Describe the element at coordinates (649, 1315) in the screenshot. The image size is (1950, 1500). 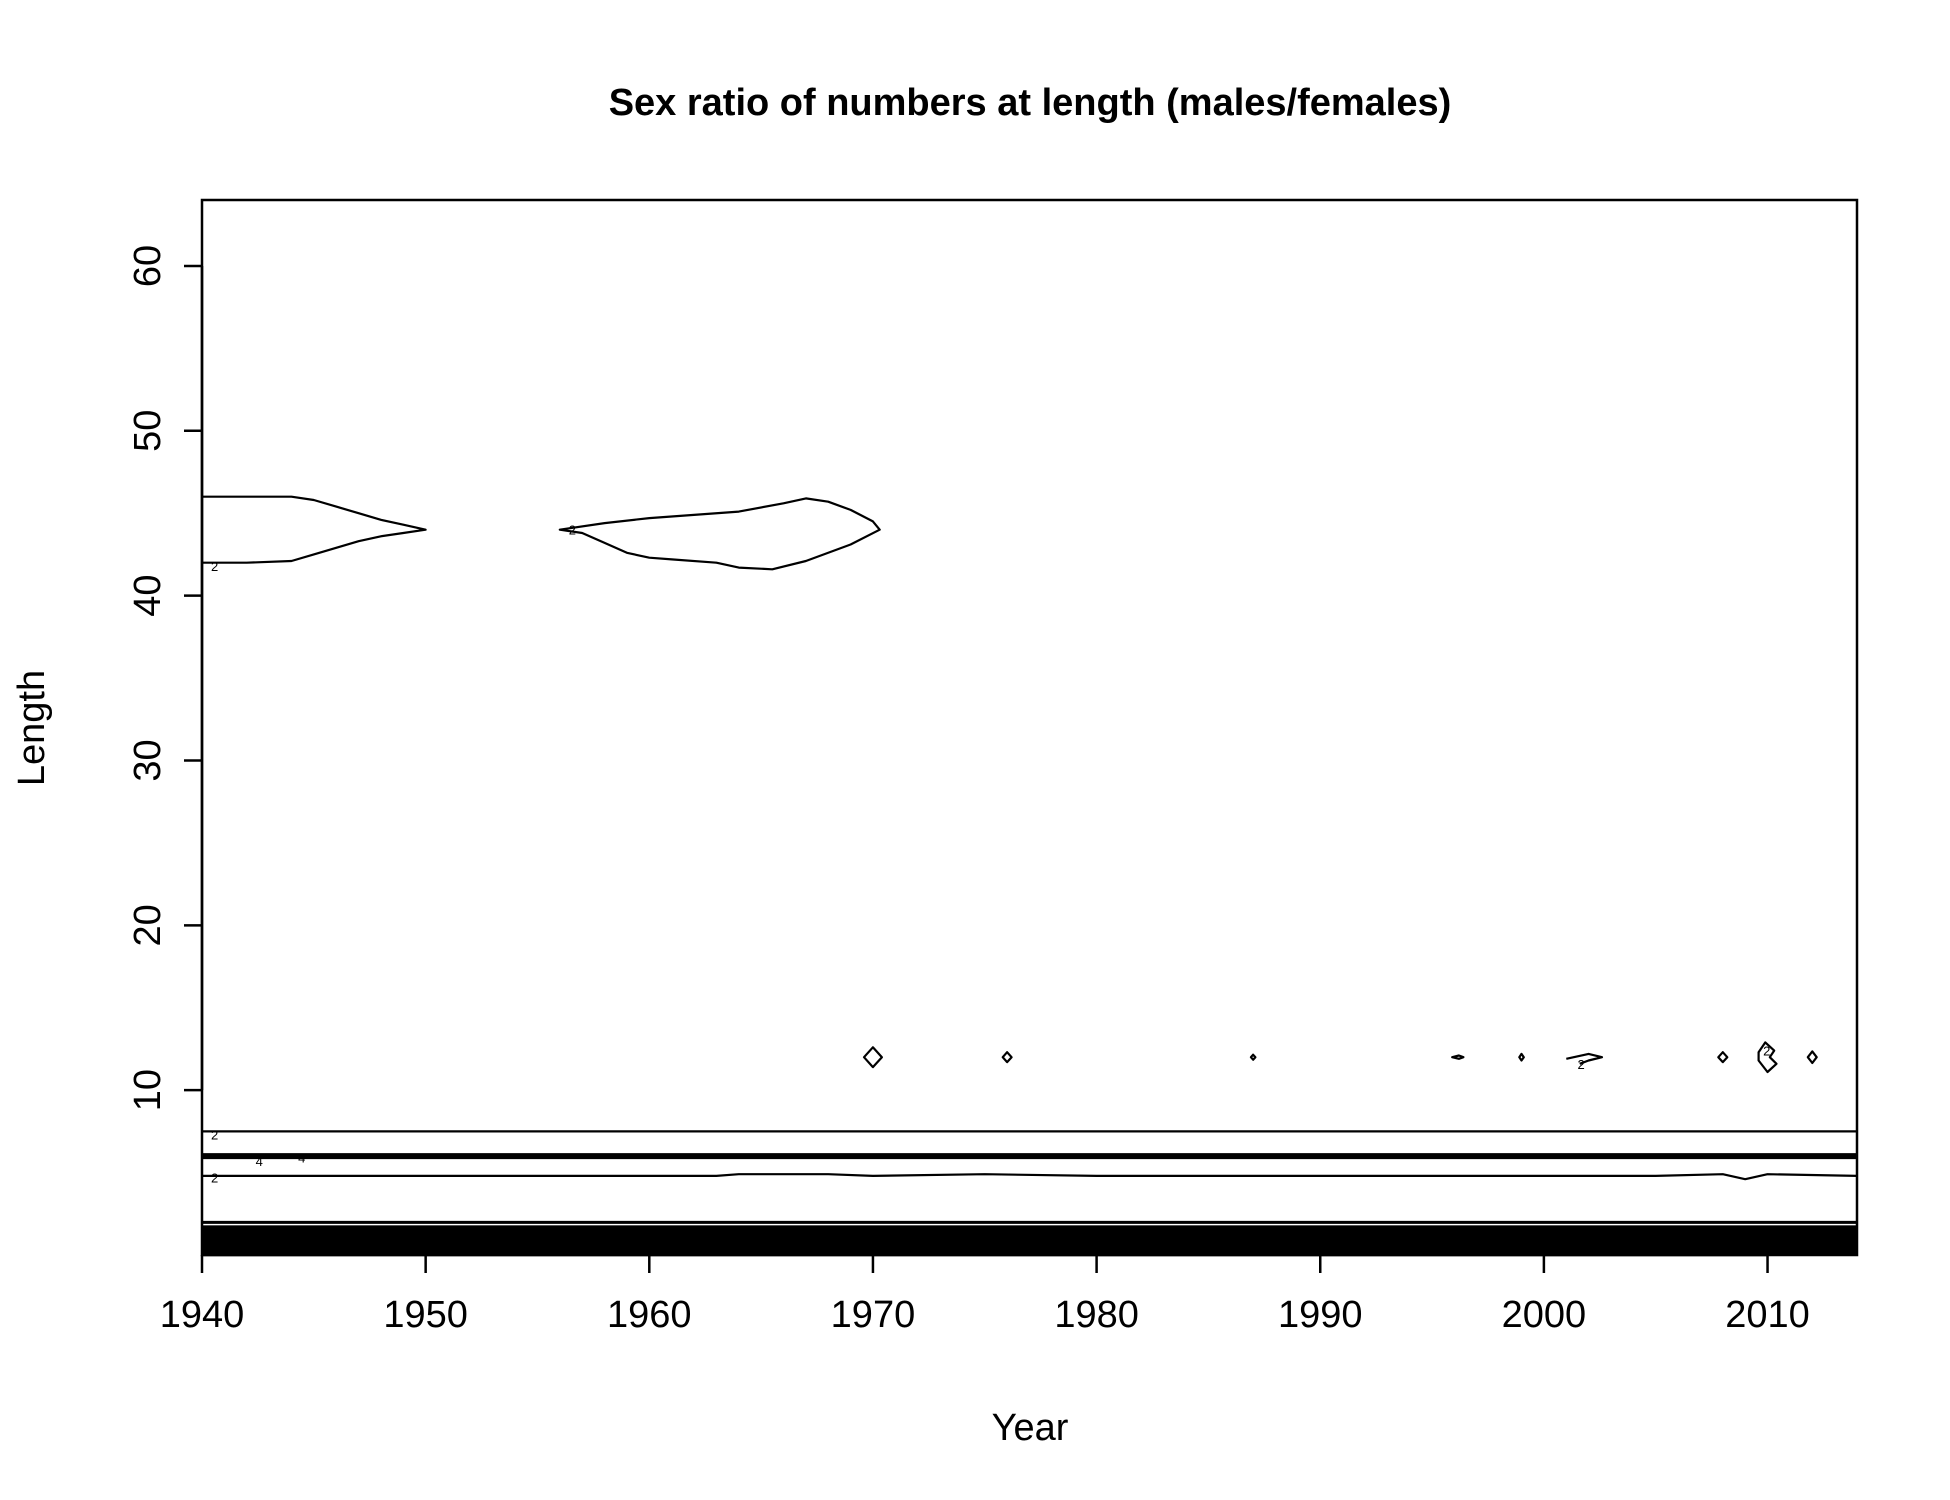
I see `x-tick-label-1960: 1960` at that location.